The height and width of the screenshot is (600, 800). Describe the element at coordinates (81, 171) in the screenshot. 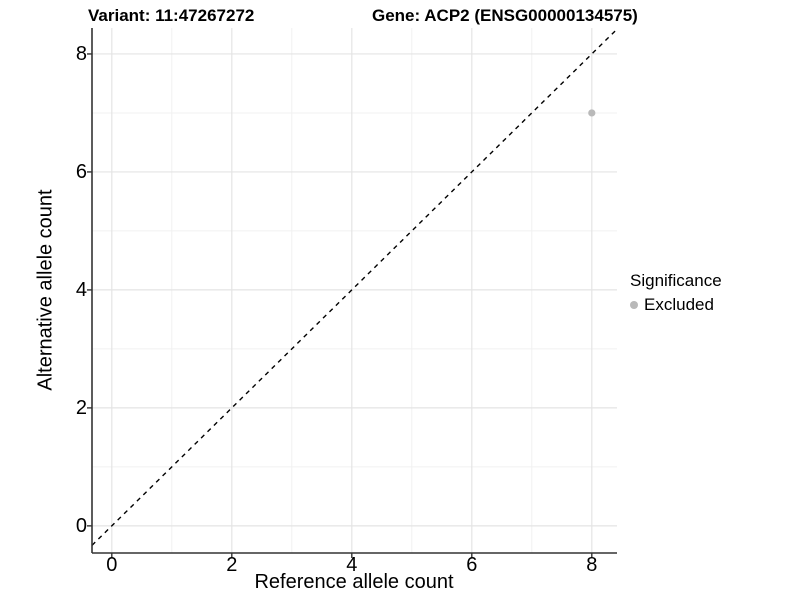

I see `y-tick-label: 6` at that location.